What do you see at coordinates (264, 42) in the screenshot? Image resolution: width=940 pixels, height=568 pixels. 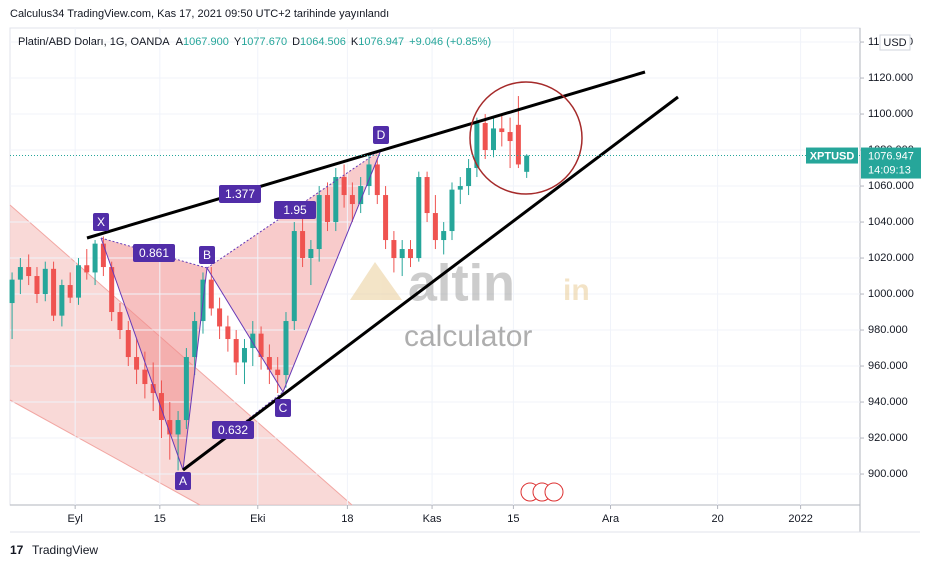 I see `ohlc-value: 1077.670` at bounding box center [264, 42].